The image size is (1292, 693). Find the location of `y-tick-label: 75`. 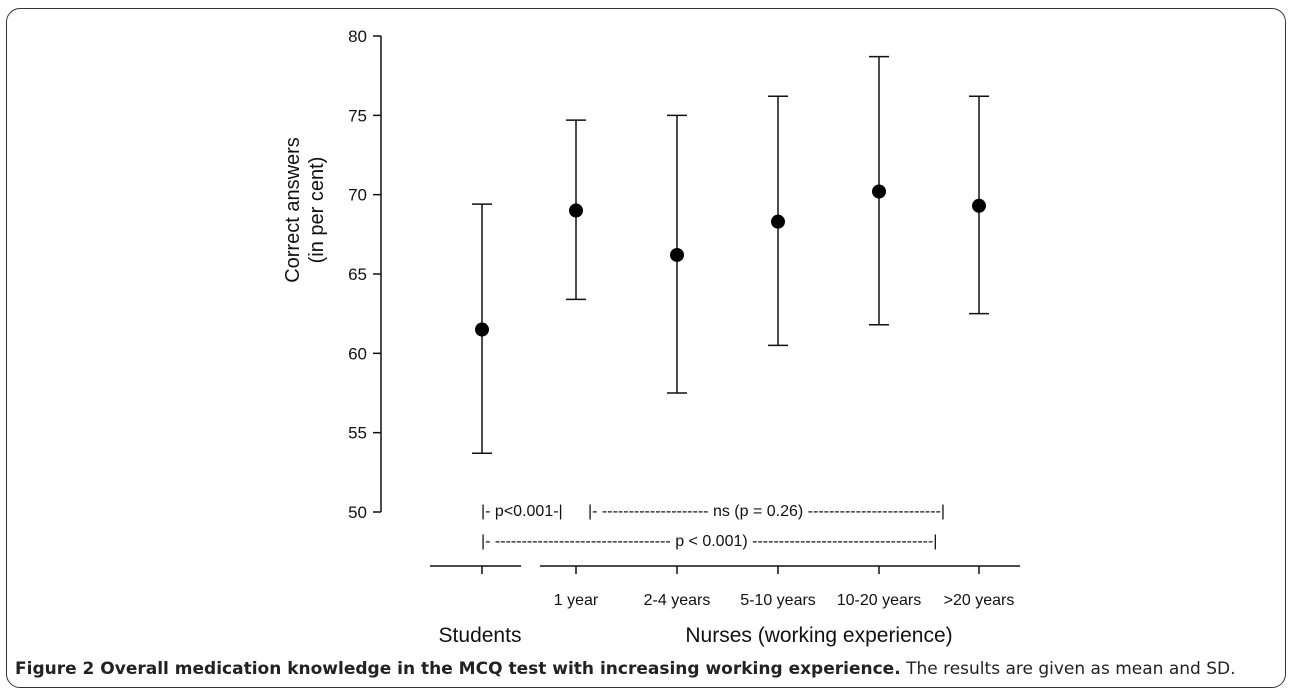

y-tick-label: 75 is located at coordinates (357, 115).